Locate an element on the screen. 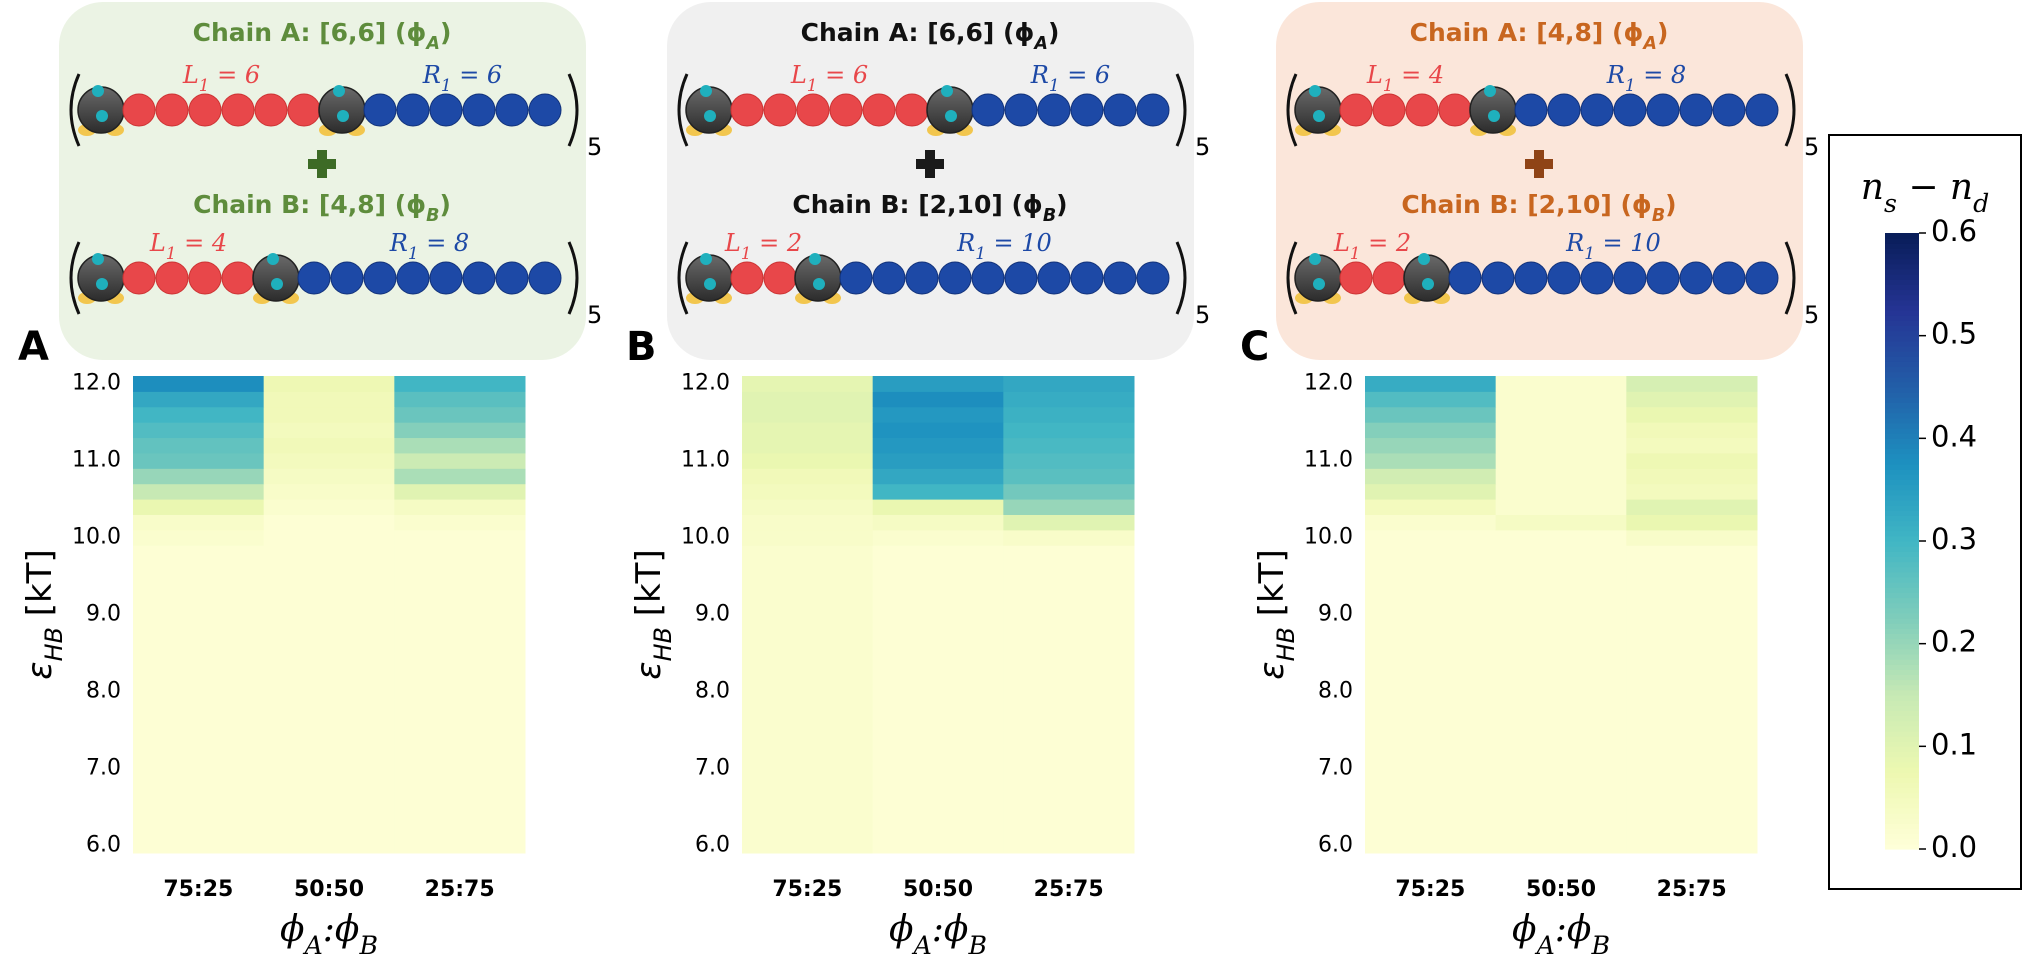  schematic-box is located at coordinates (930, 181).